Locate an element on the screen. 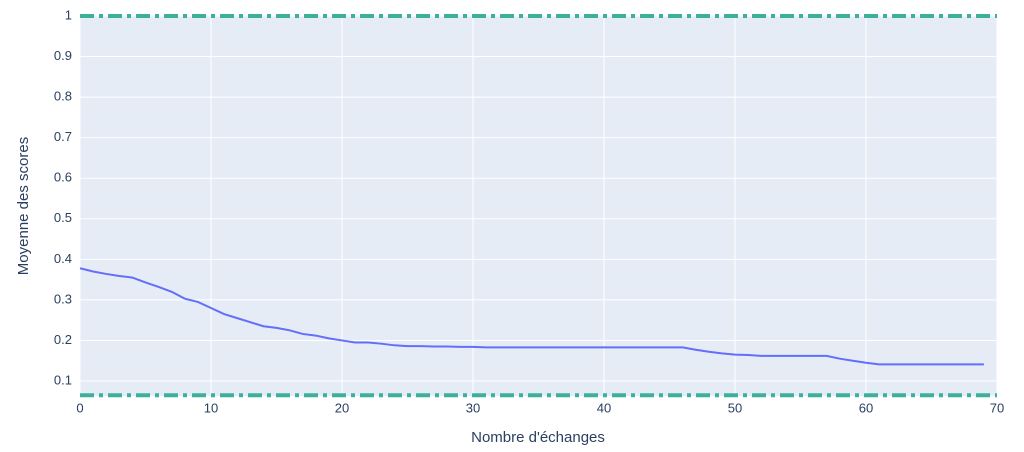 The height and width of the screenshot is (452, 1024). y-tick-label: 0.8 is located at coordinates (63, 96).